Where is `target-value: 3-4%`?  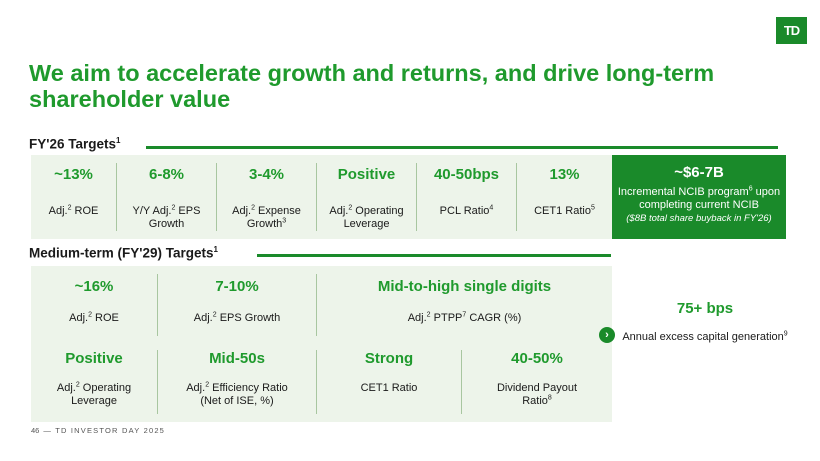
target-value: 3-4% is located at coordinates (266, 174).